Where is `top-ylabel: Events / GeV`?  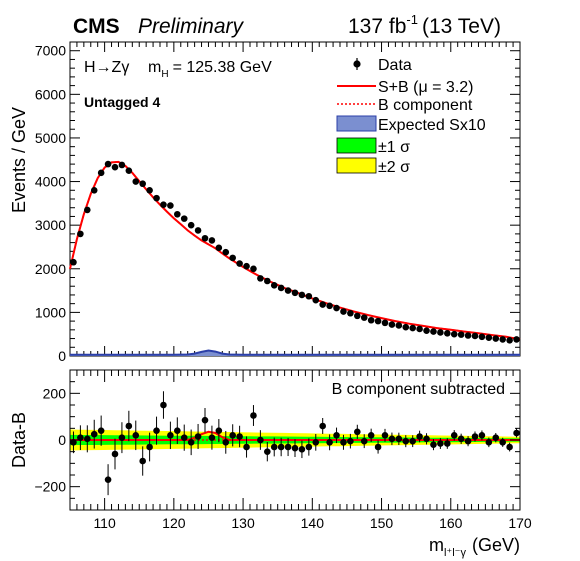 top-ylabel: Events / GeV is located at coordinates (19, 160).